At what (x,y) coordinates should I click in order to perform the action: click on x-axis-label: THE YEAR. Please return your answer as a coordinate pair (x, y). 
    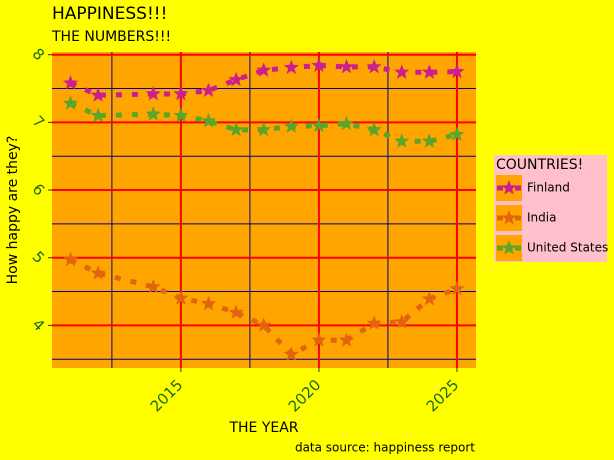
    Looking at the image, I should click on (263, 428).